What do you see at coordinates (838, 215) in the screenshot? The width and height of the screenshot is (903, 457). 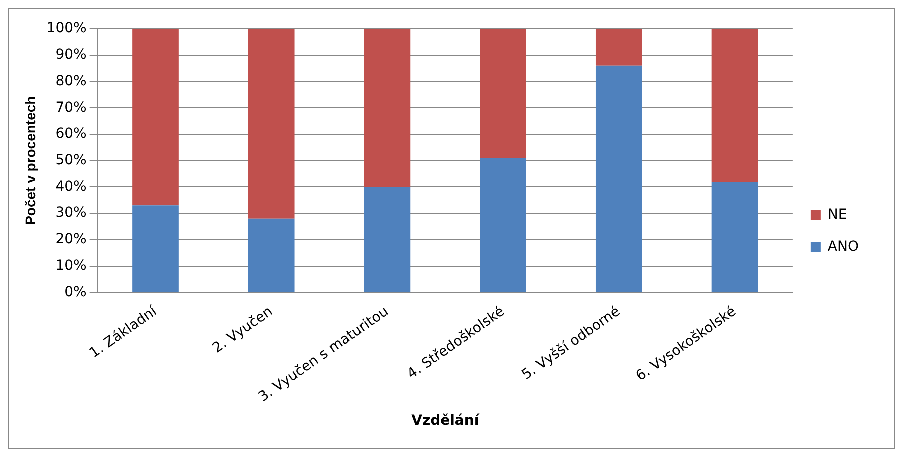 I see `legend-label: NE` at bounding box center [838, 215].